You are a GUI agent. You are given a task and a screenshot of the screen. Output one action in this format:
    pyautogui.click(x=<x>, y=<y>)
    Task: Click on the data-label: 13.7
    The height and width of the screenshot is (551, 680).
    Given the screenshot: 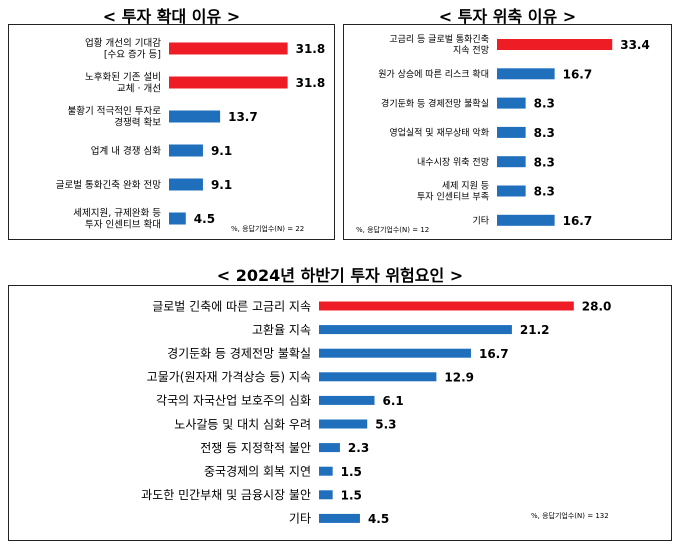 What is the action you would take?
    pyautogui.click(x=243, y=117)
    